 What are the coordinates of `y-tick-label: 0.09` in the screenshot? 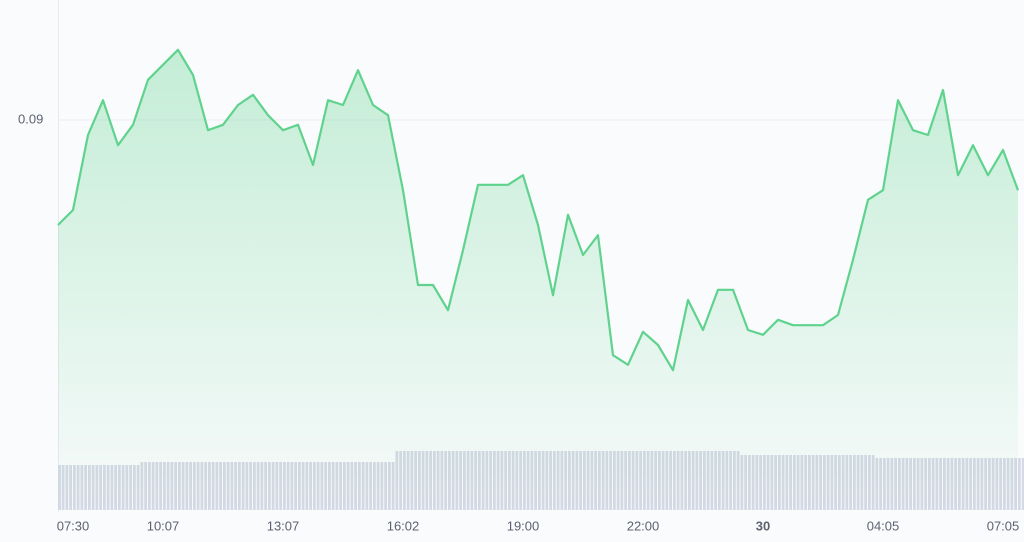 It's located at (30, 118).